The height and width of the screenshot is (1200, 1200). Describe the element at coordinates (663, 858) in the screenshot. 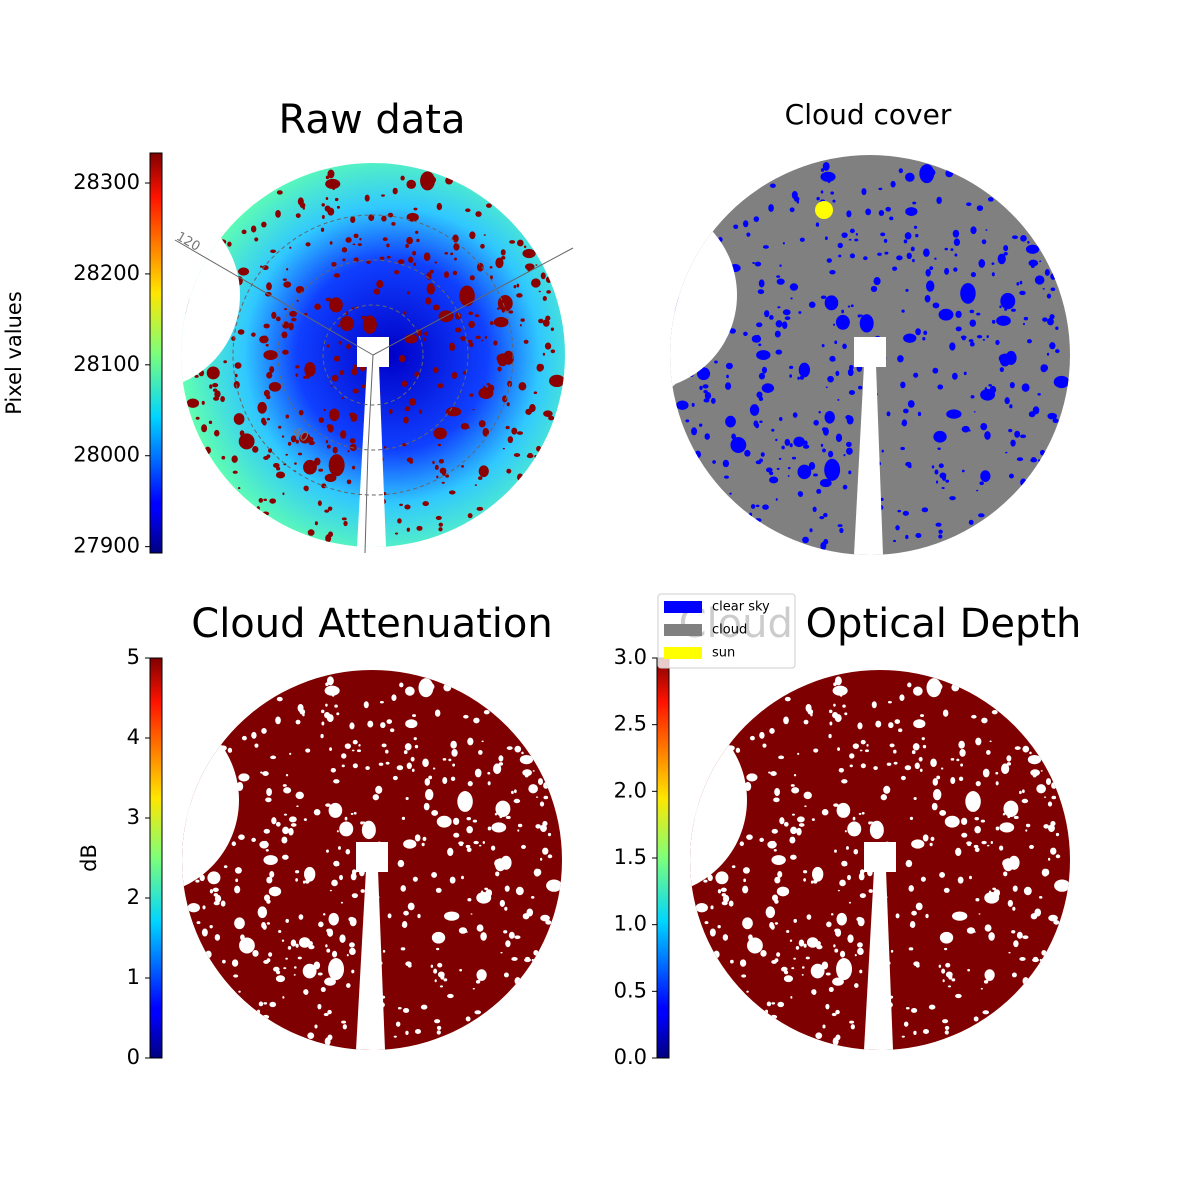

I see `colorbar` at that location.